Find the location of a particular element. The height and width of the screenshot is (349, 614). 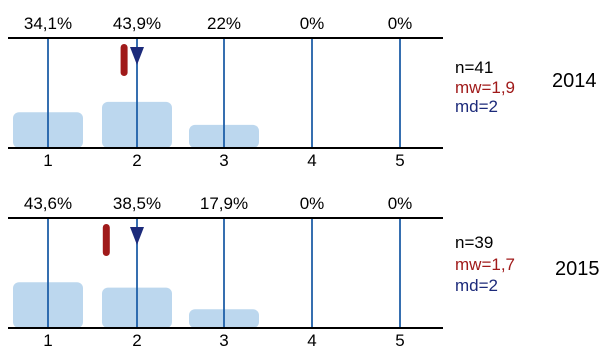

percent-label-2015-1: 43,6% is located at coordinates (48, 203).